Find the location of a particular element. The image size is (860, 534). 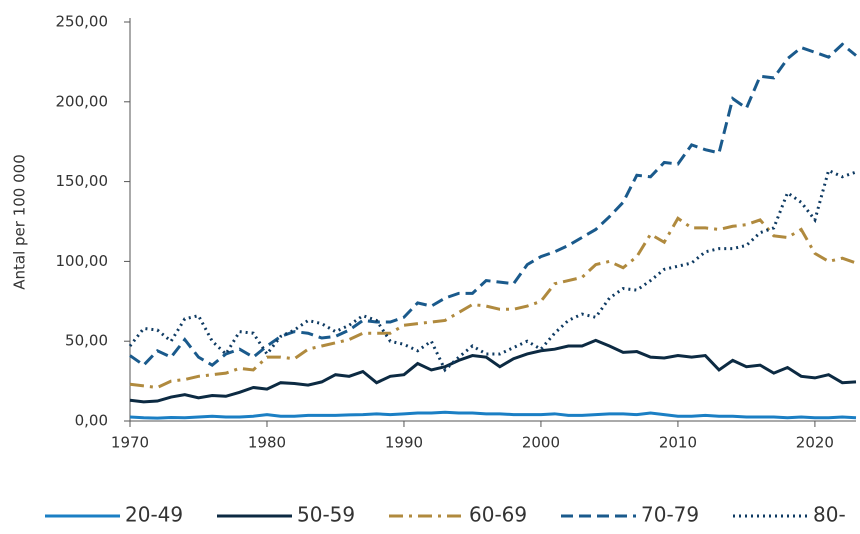

legend-label: 70-79 is located at coordinates (670, 515).